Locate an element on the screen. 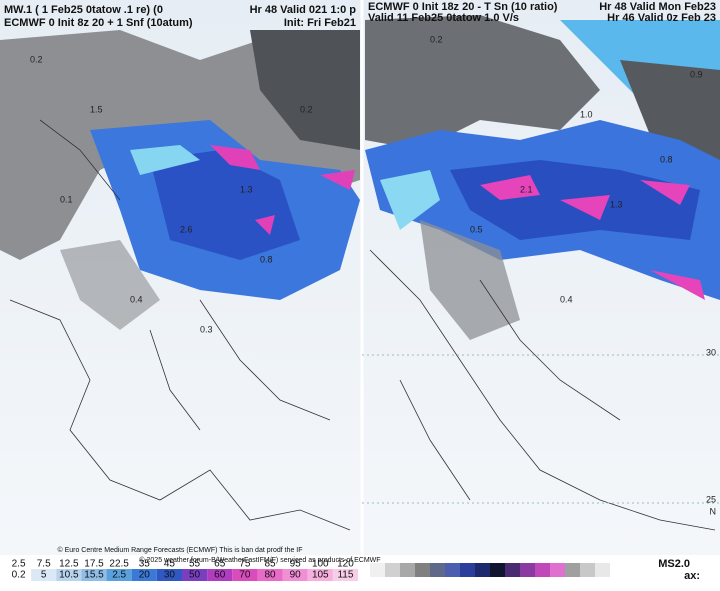 The width and height of the screenshot is (720, 591). legend-label: 20 is located at coordinates (145, 575).